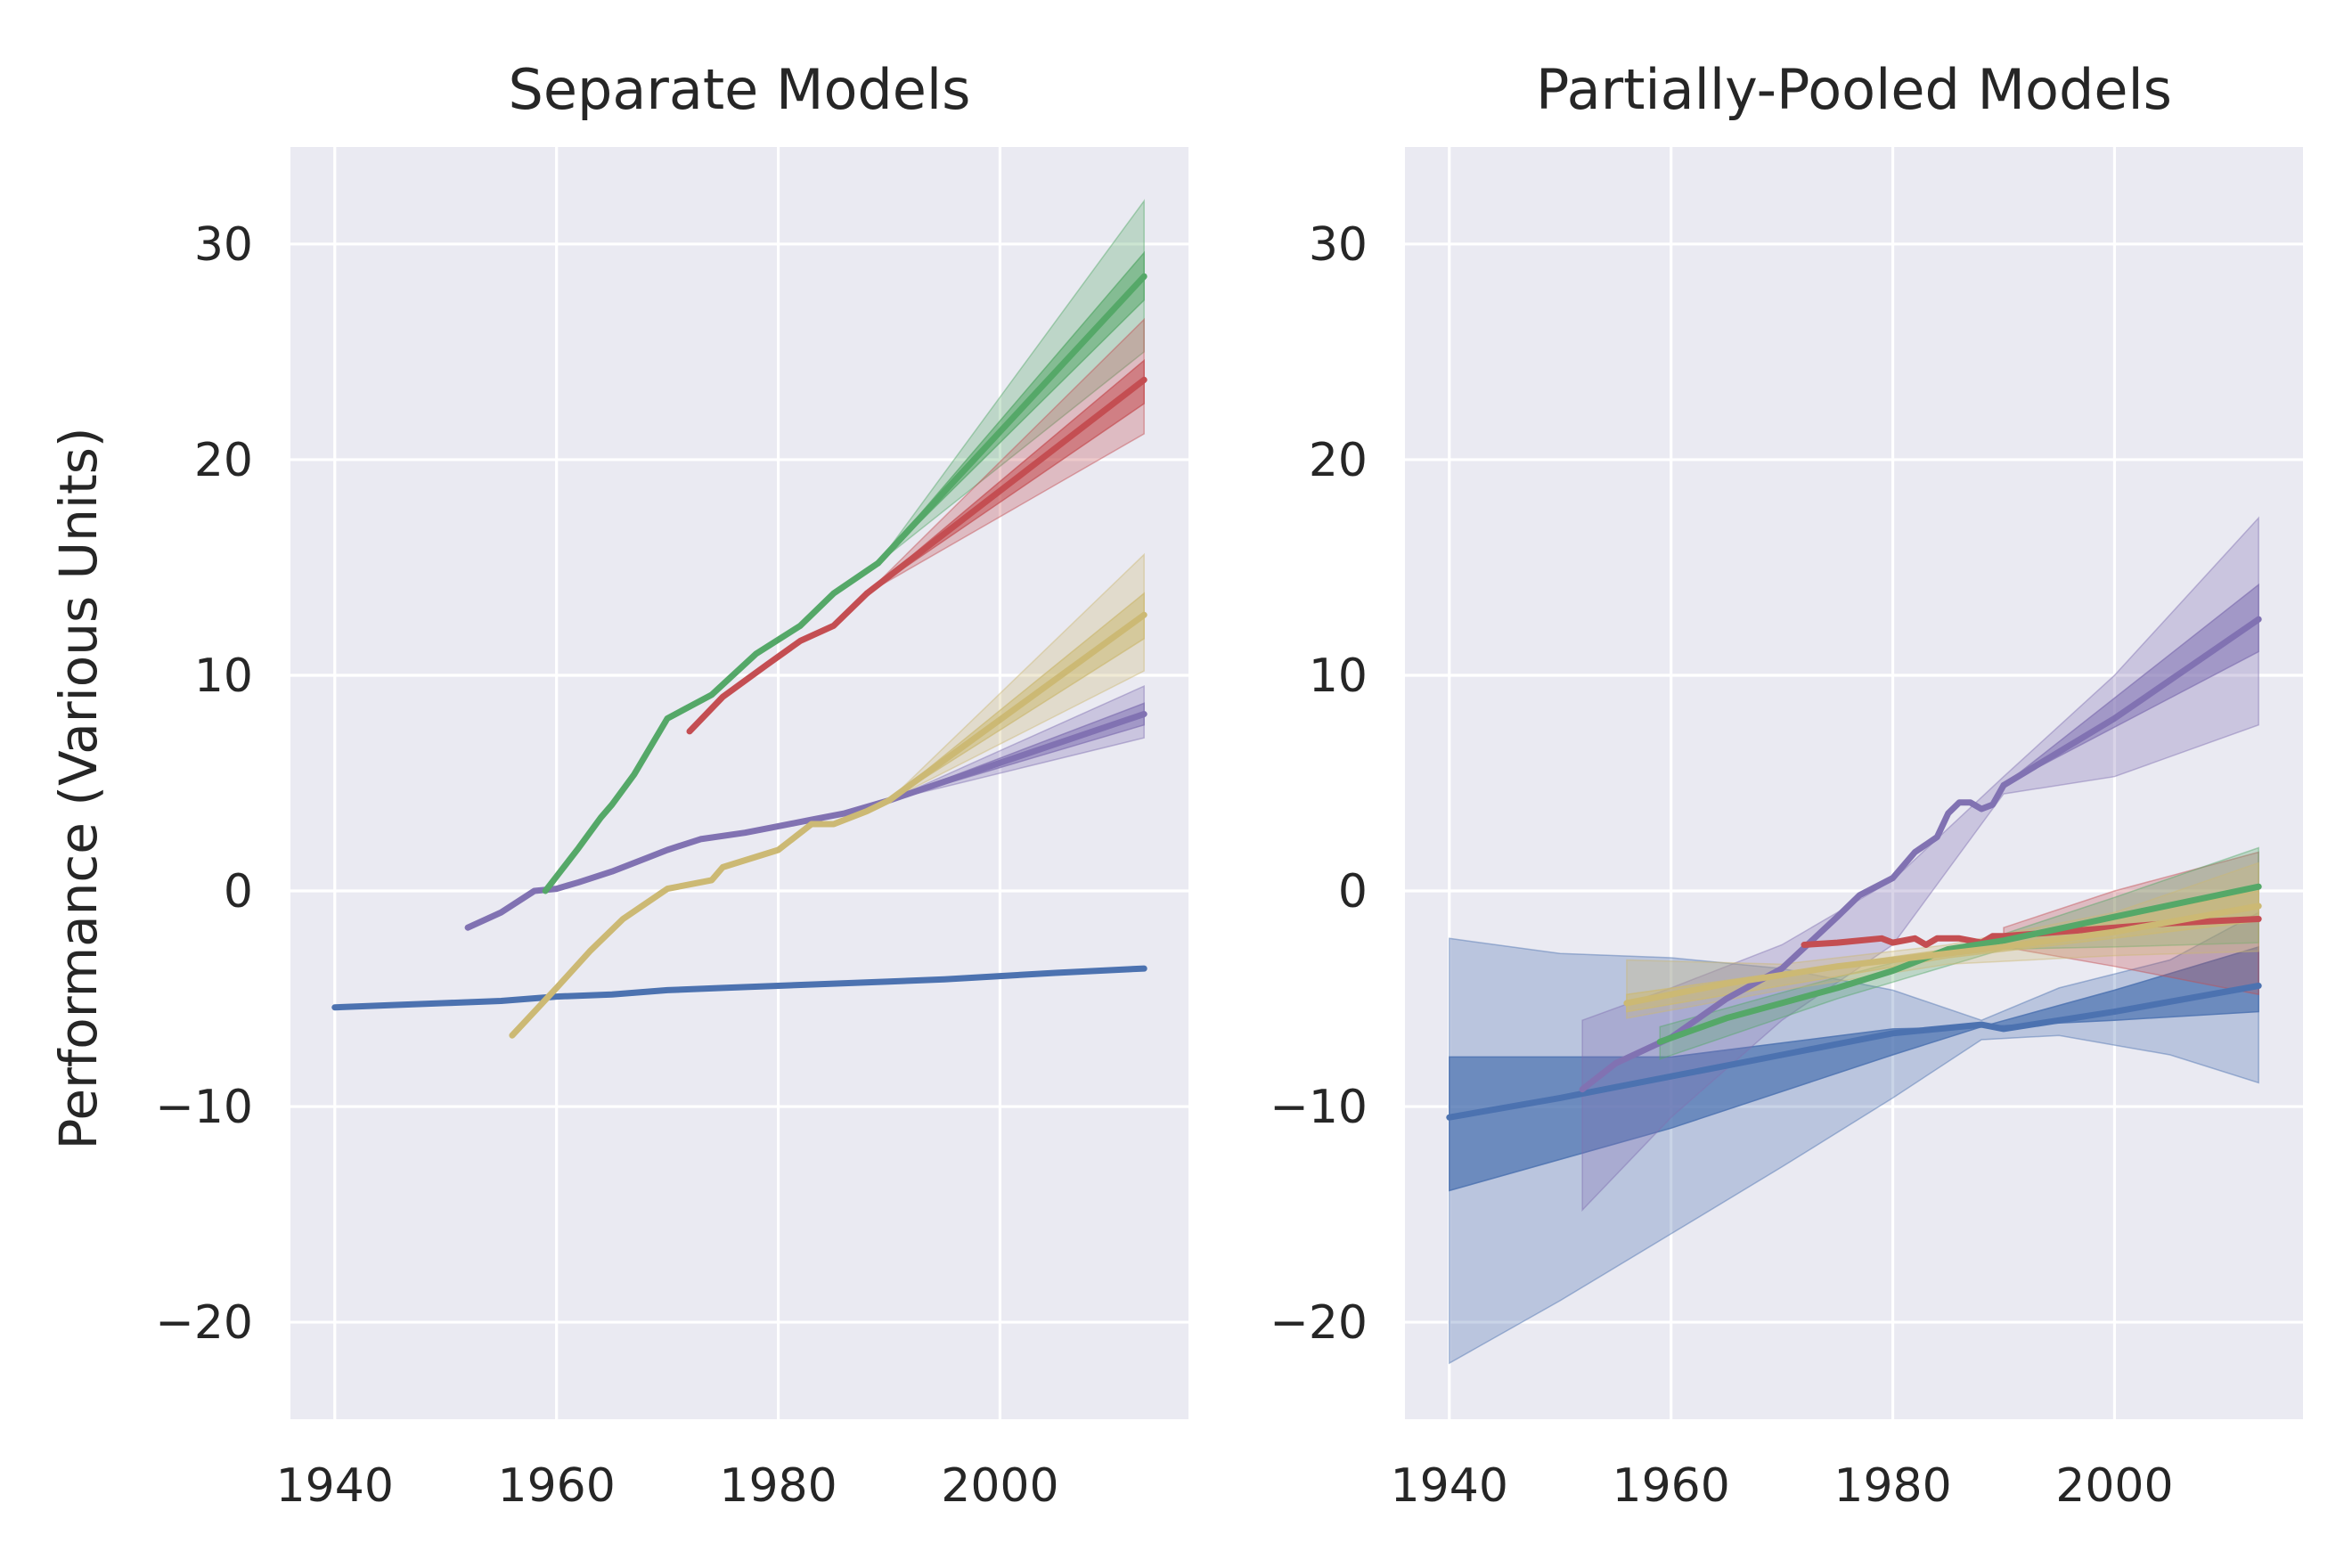  What do you see at coordinates (1016, 707) in the screenshot?
I see `separate-models-yellow-forecast-line` at bounding box center [1016, 707].